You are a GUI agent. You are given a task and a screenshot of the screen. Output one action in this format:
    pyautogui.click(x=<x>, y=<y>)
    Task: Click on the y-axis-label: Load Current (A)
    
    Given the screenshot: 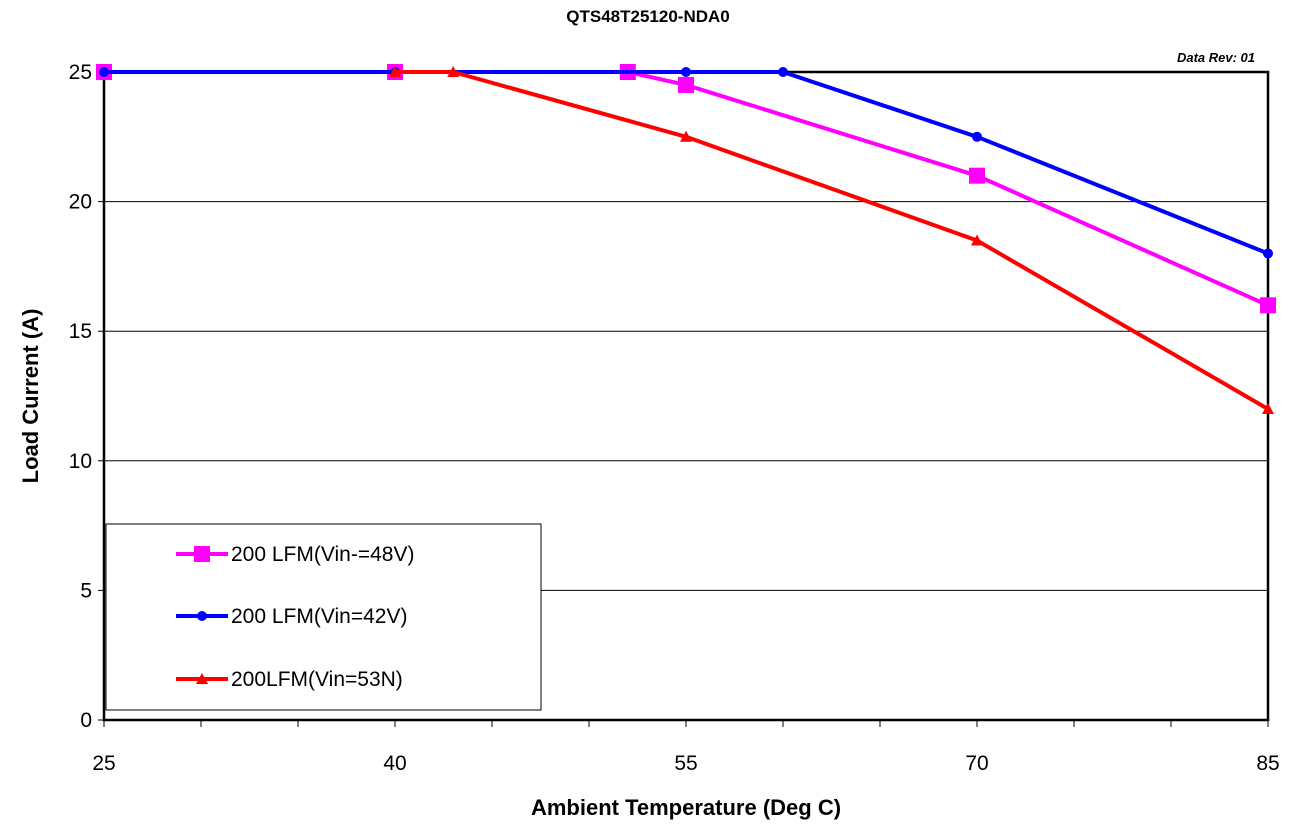 What is the action you would take?
    pyautogui.click(x=30, y=396)
    